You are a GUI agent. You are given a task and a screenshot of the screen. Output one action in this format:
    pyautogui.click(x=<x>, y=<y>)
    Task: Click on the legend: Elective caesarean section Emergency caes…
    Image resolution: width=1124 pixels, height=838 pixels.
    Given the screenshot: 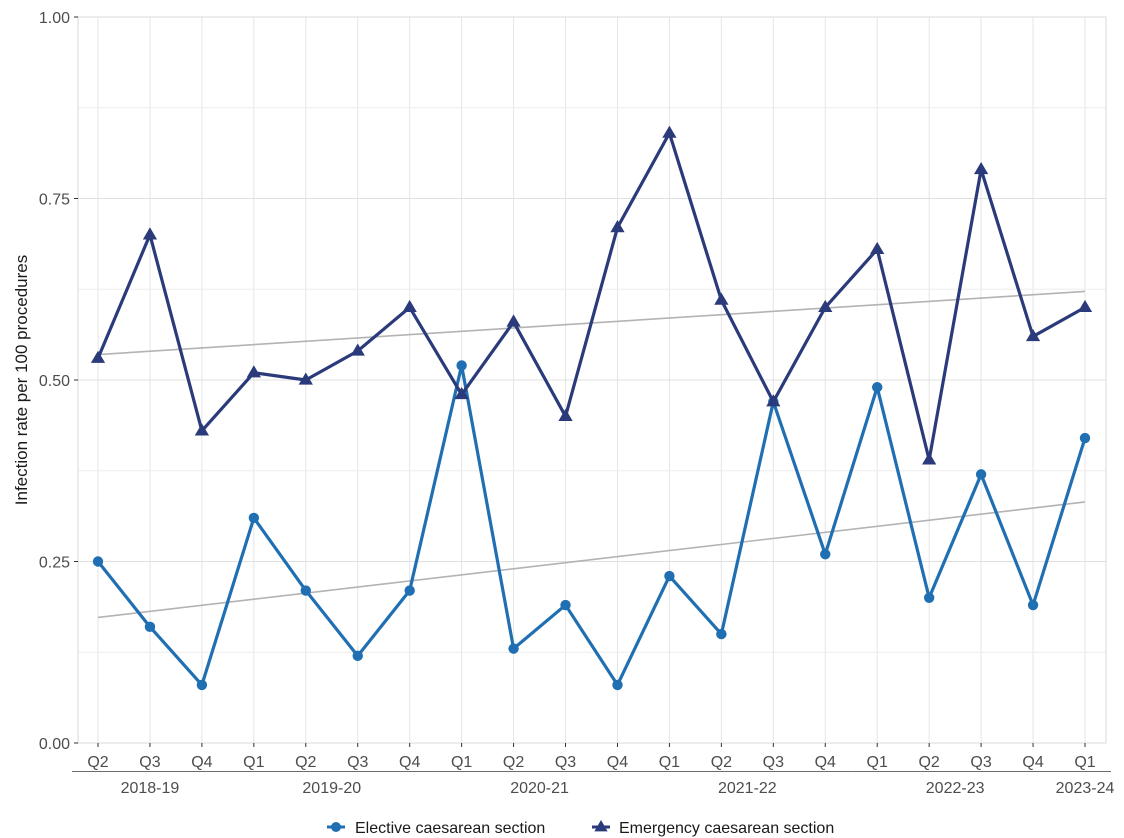 What is the action you would take?
    pyautogui.click(x=580, y=828)
    